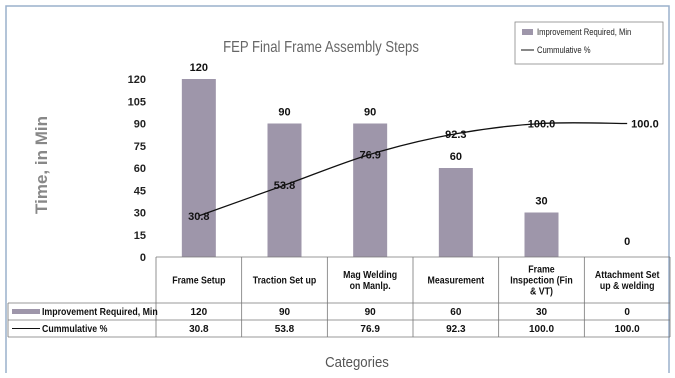 This screenshot has width=675, height=378. Describe the element at coordinates (140, 147) in the screenshot. I see `y-tick-label: 75` at that location.